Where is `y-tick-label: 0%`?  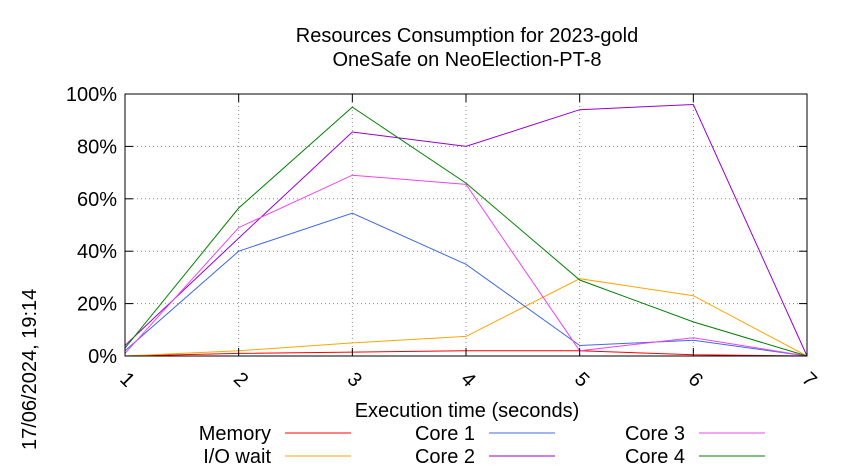 y-tick-label: 0% is located at coordinates (102, 357).